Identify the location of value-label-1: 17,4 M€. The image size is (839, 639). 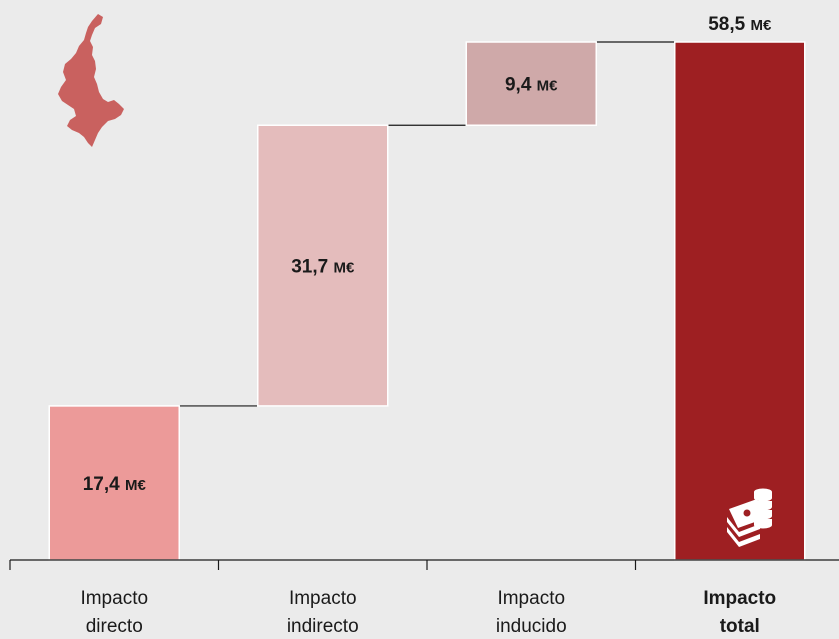
(115, 484).